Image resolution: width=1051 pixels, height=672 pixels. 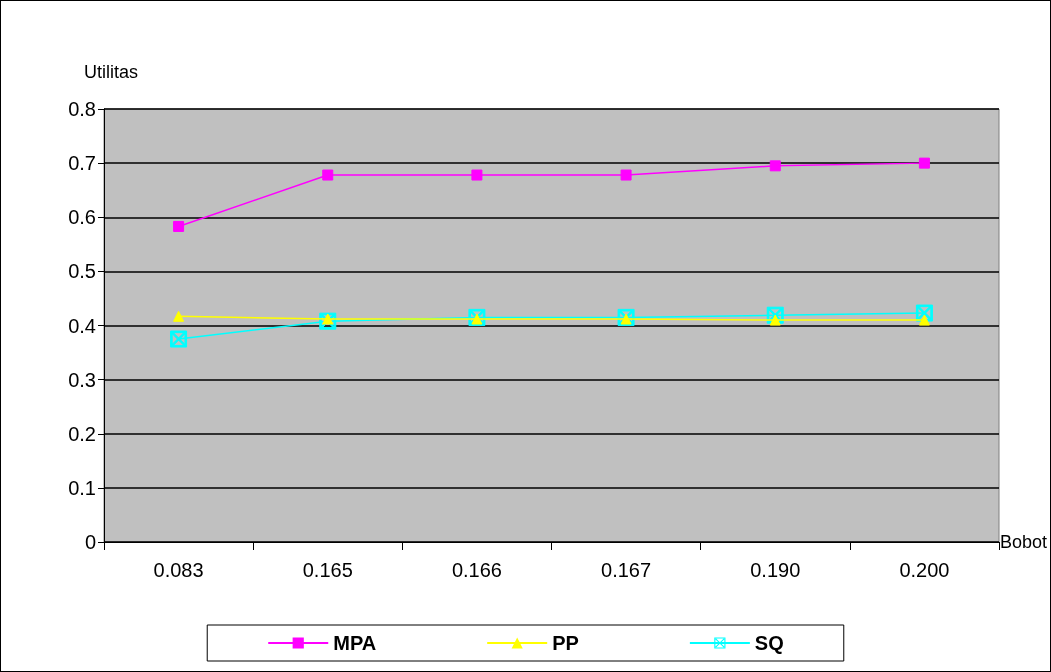 I want to click on x-tick-label: 0.166, so click(x=476, y=570).